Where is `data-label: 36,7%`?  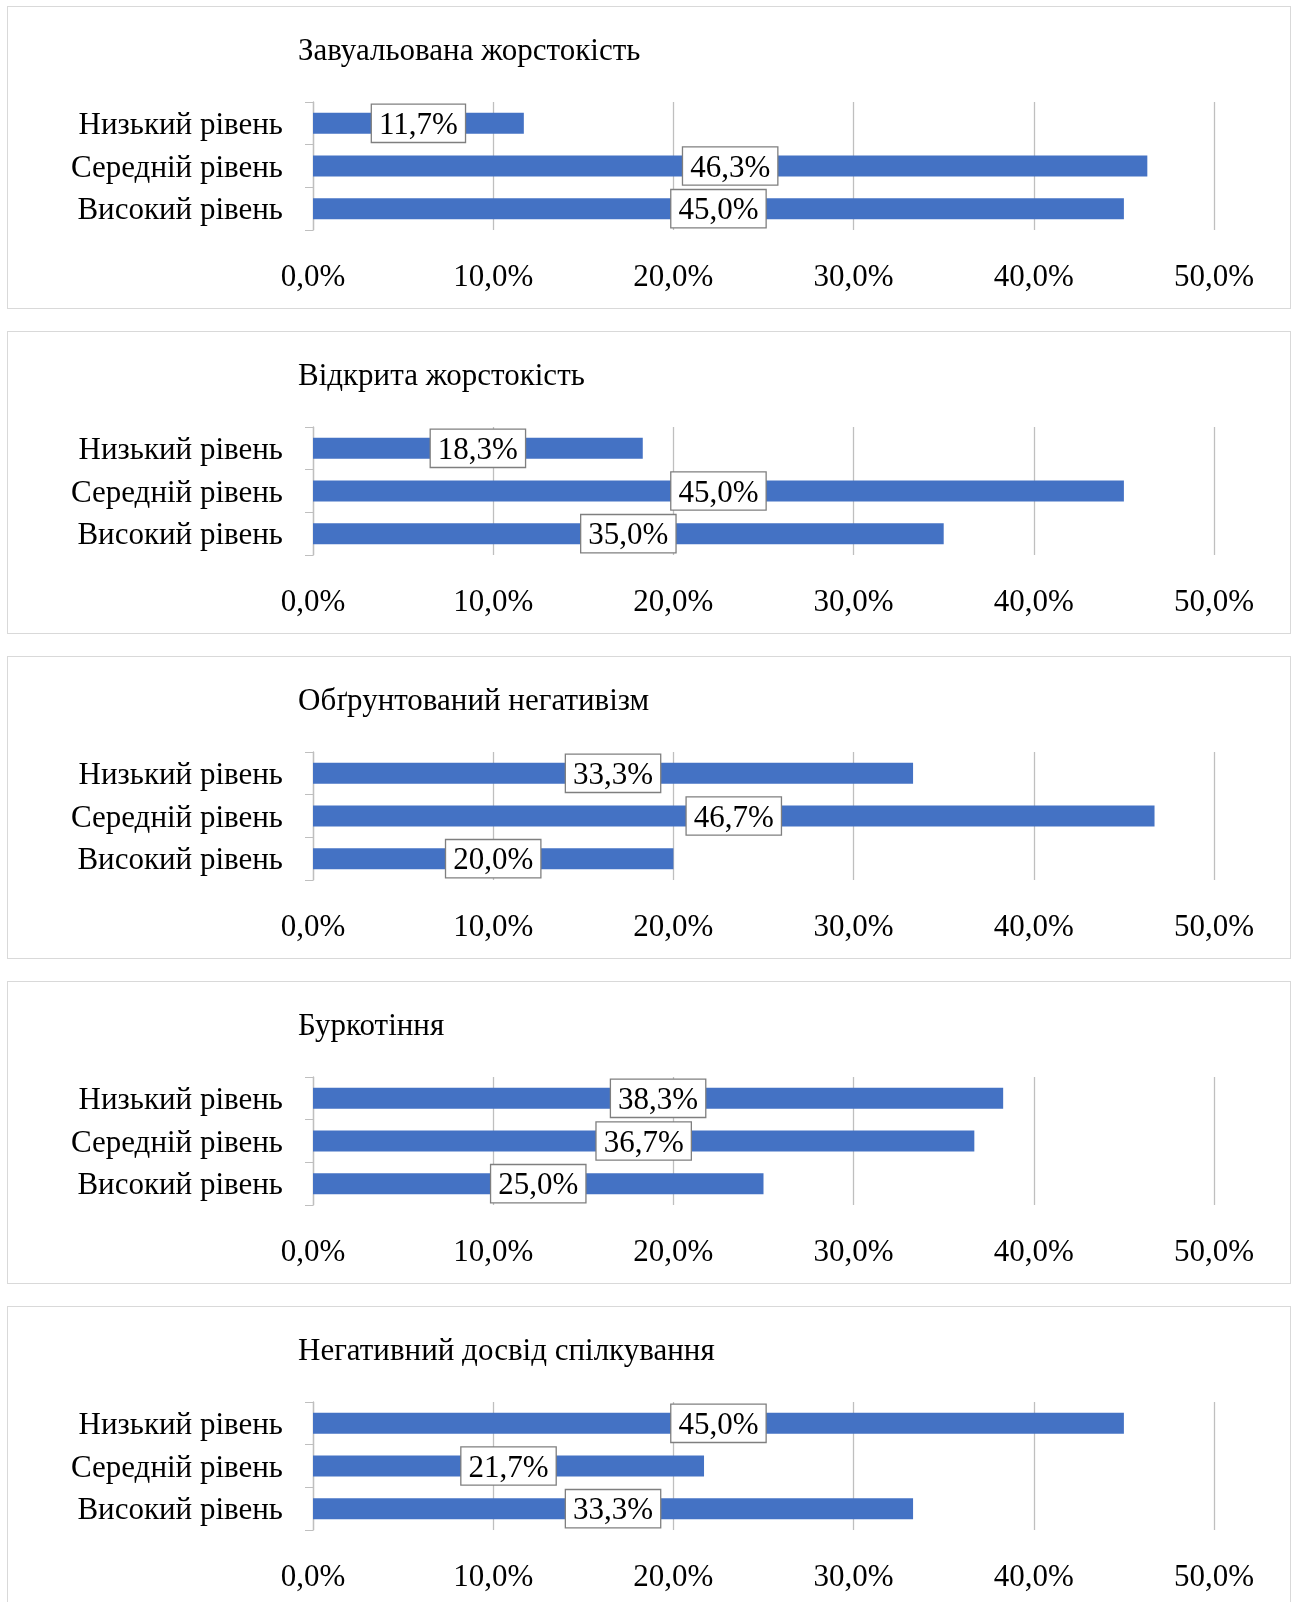 data-label: 36,7% is located at coordinates (643, 1141).